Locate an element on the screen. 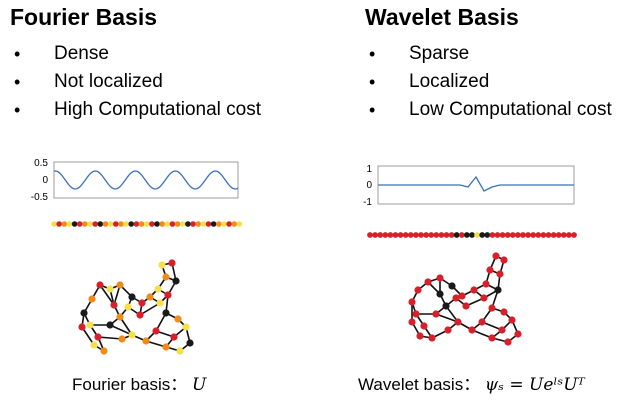 The width and height of the screenshot is (639, 403). wavelet-bullet-localized: Localized is located at coordinates (490, 82).